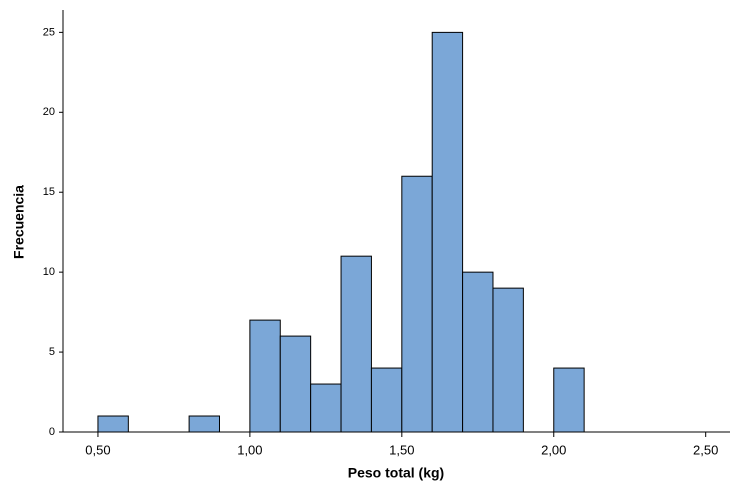  What do you see at coordinates (249, 449) in the screenshot?
I see `x-tick-label: 1,00` at bounding box center [249, 449].